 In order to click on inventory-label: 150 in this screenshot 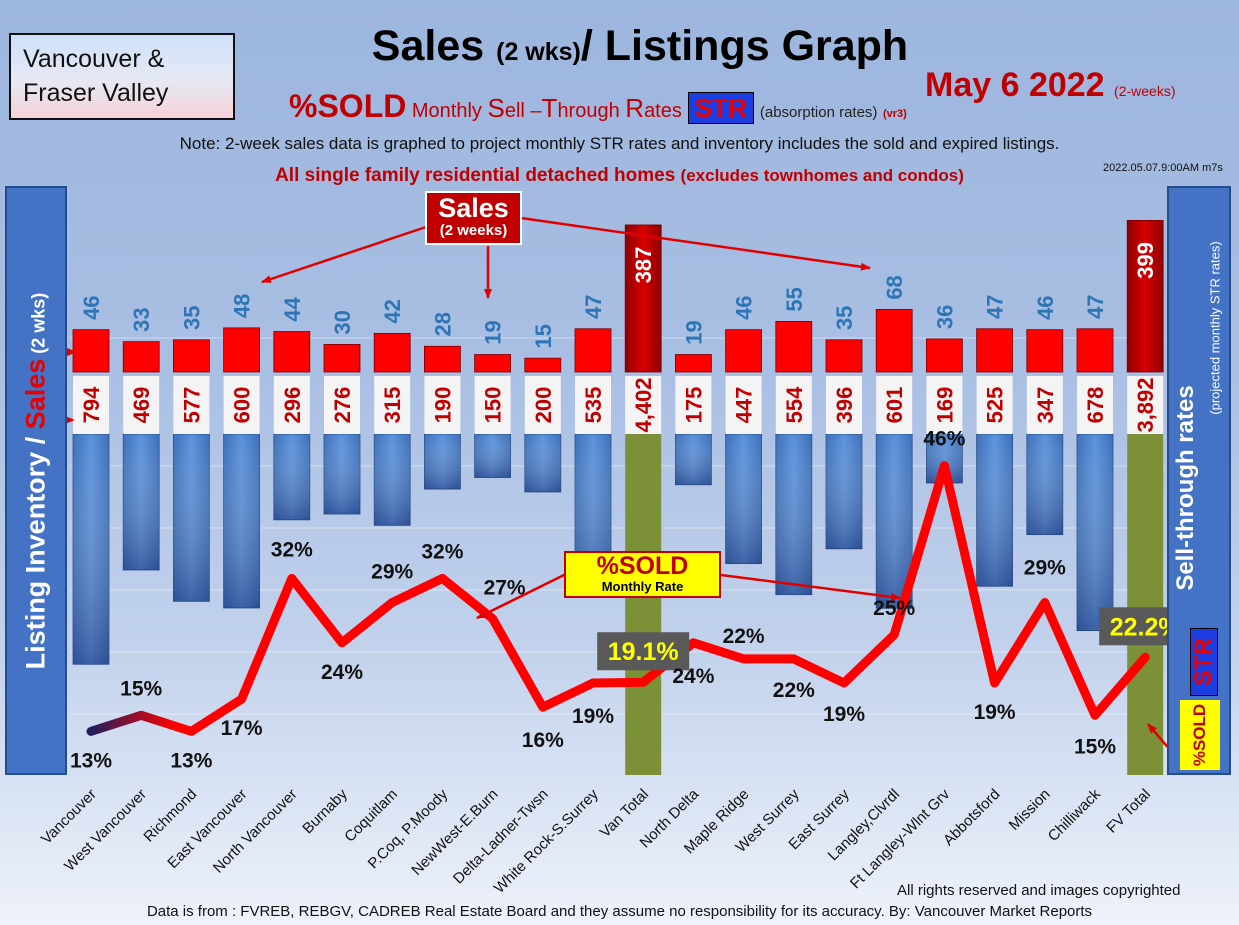, I will do `click(493, 405)`.